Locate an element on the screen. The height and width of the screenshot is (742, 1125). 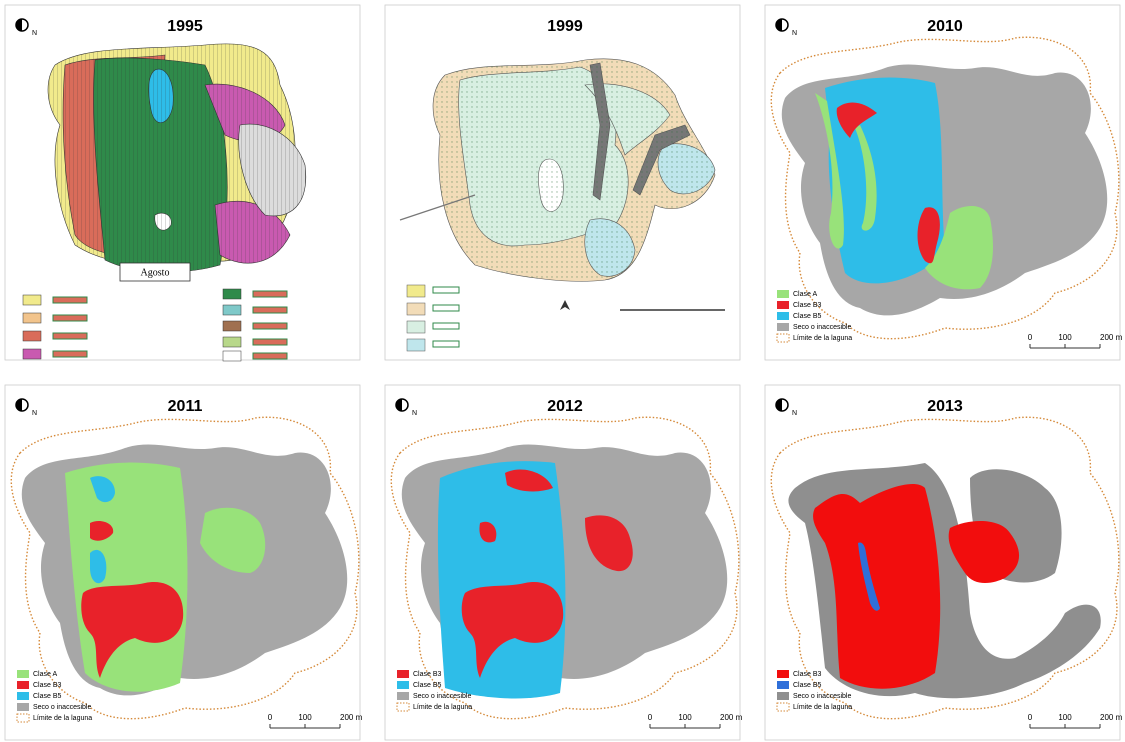
annotation-box is located at coordinates (155, 272).